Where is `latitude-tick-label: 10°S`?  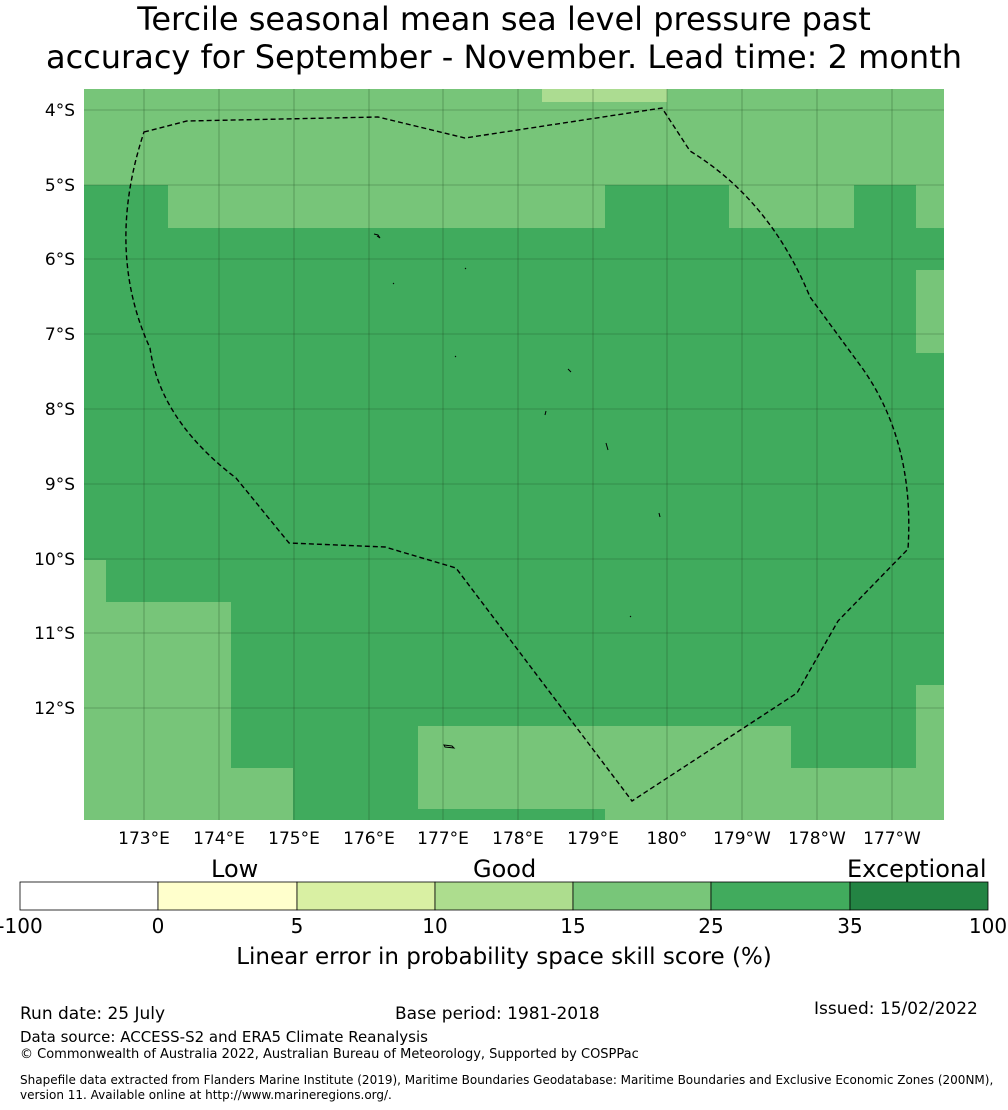
latitude-tick-label: 10°S is located at coordinates (54, 560).